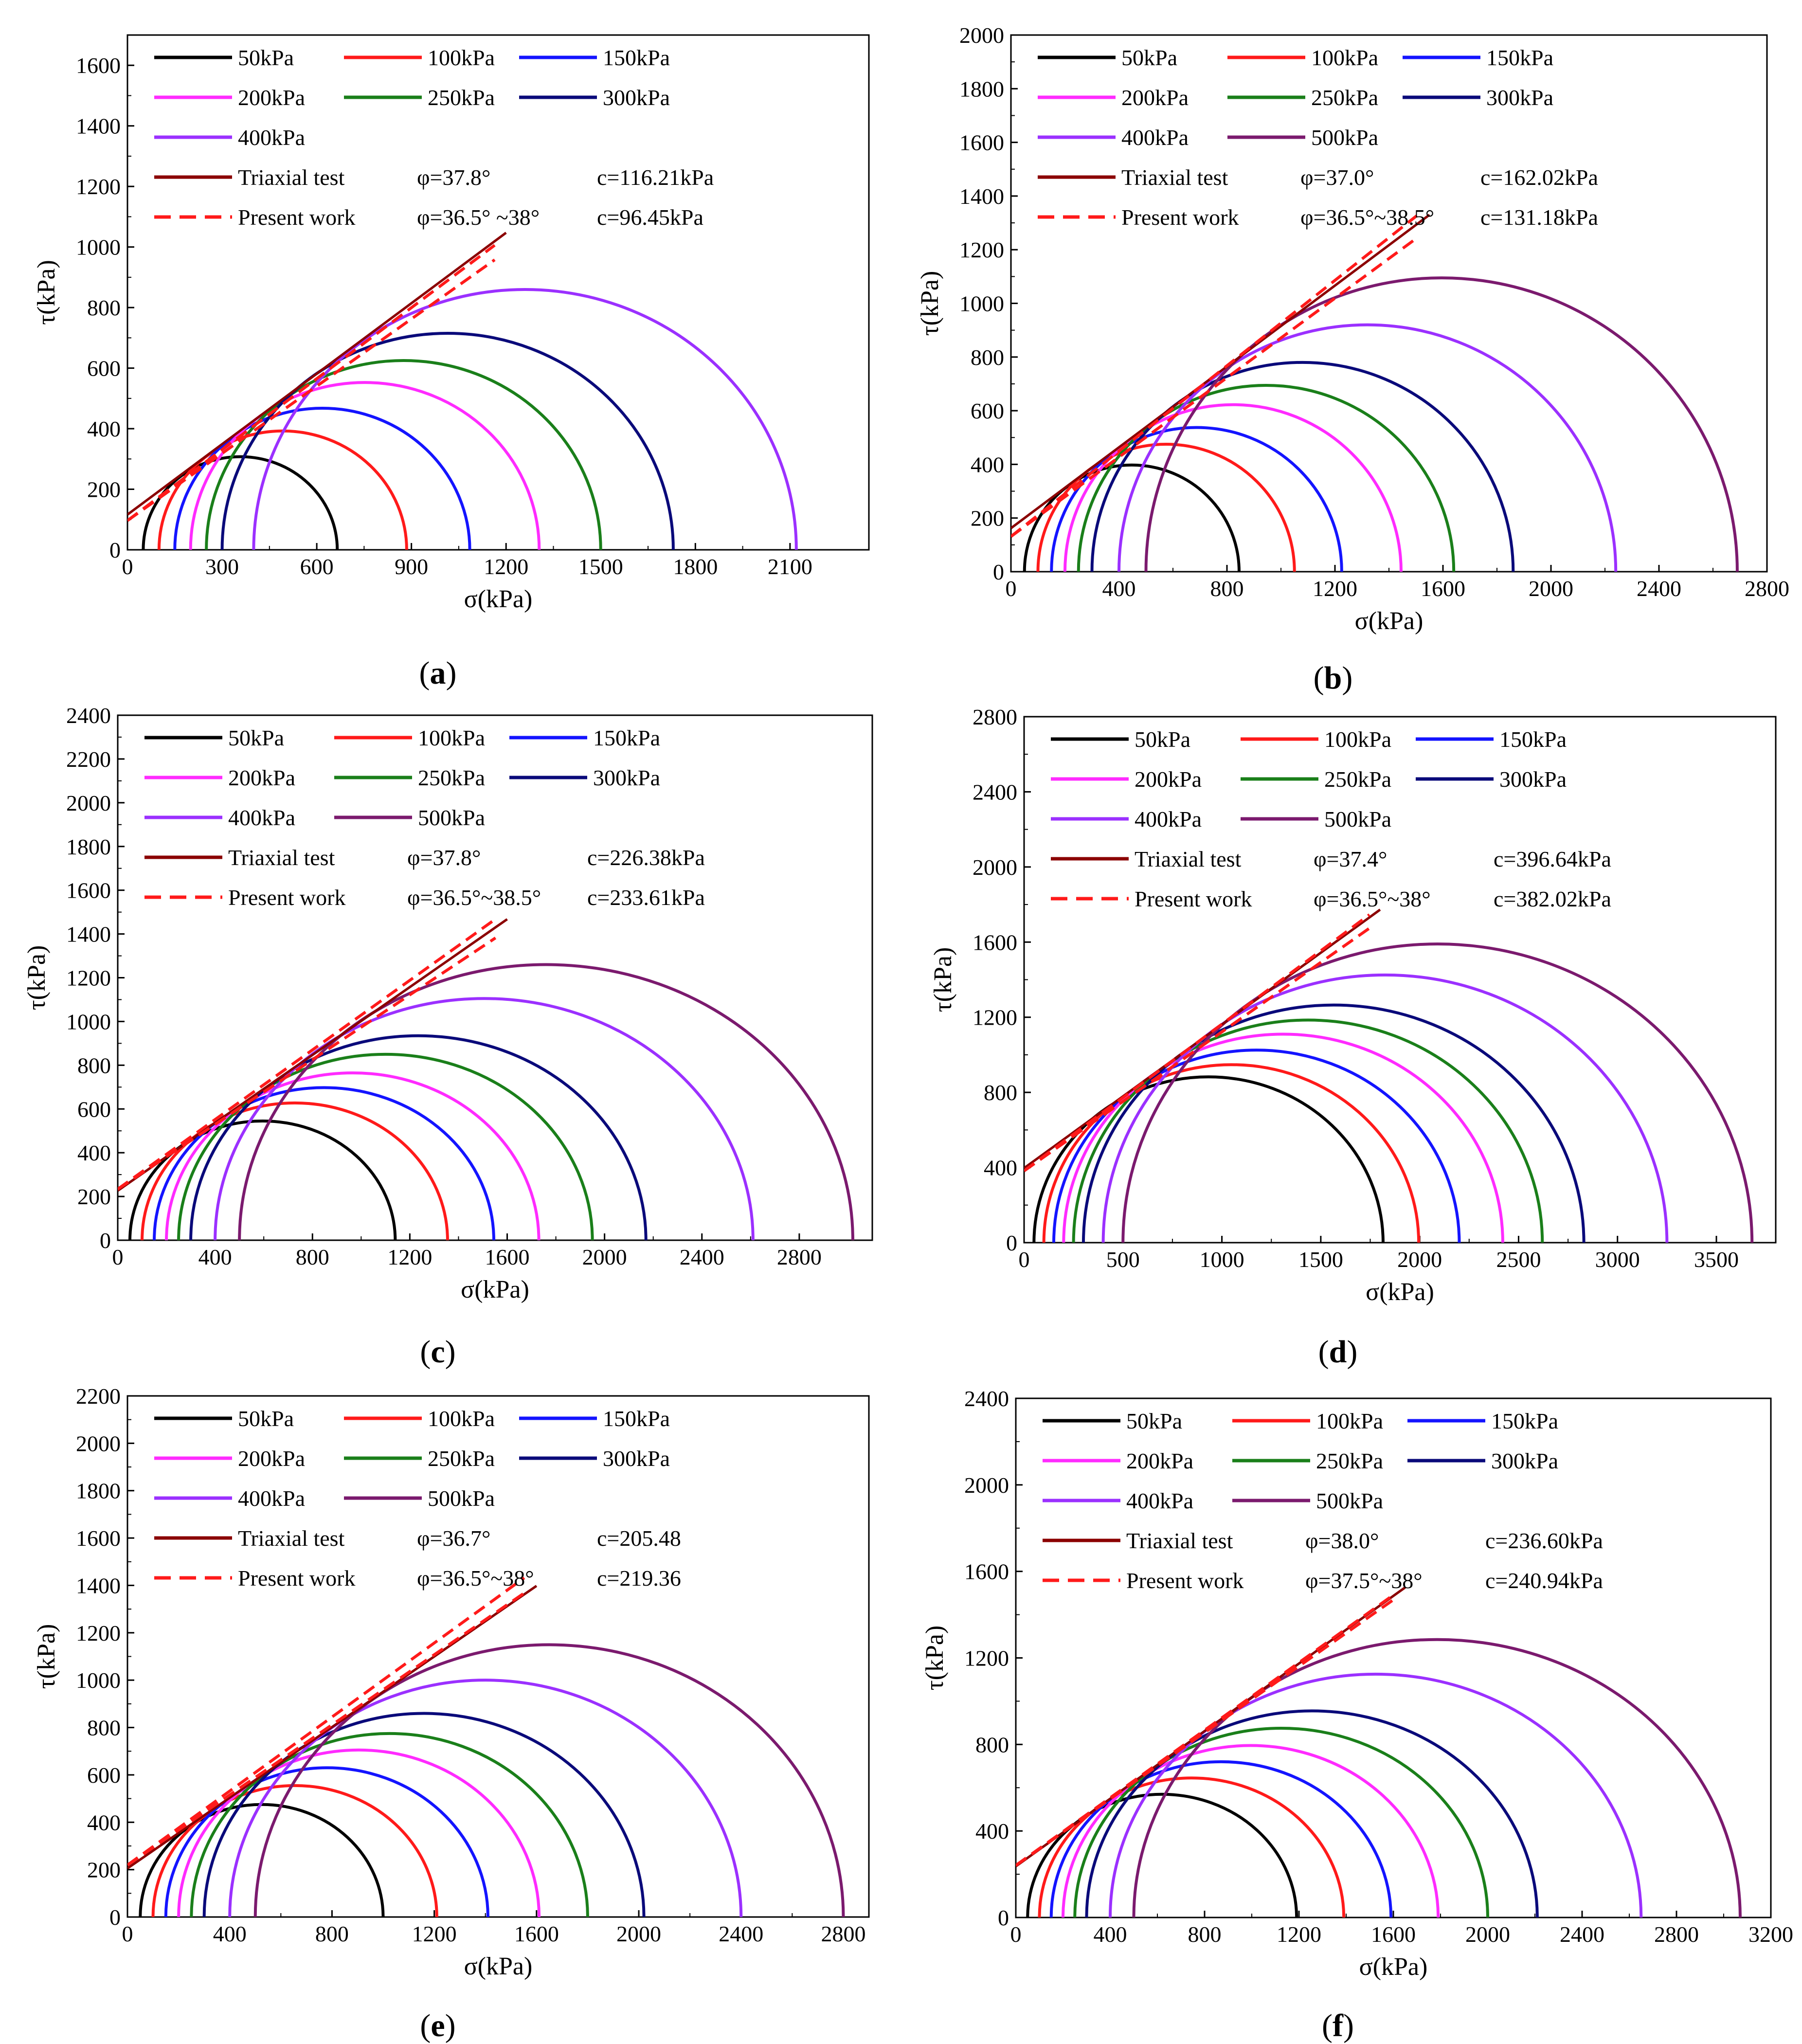  I want to click on x-tick-label: 1500, so click(1320, 1260).